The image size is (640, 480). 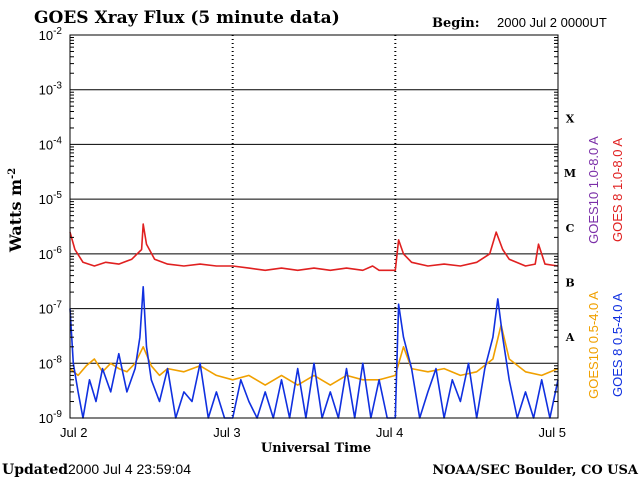 What do you see at coordinates (226, 432) in the screenshot?
I see `x-tick-label: Jul 3` at bounding box center [226, 432].